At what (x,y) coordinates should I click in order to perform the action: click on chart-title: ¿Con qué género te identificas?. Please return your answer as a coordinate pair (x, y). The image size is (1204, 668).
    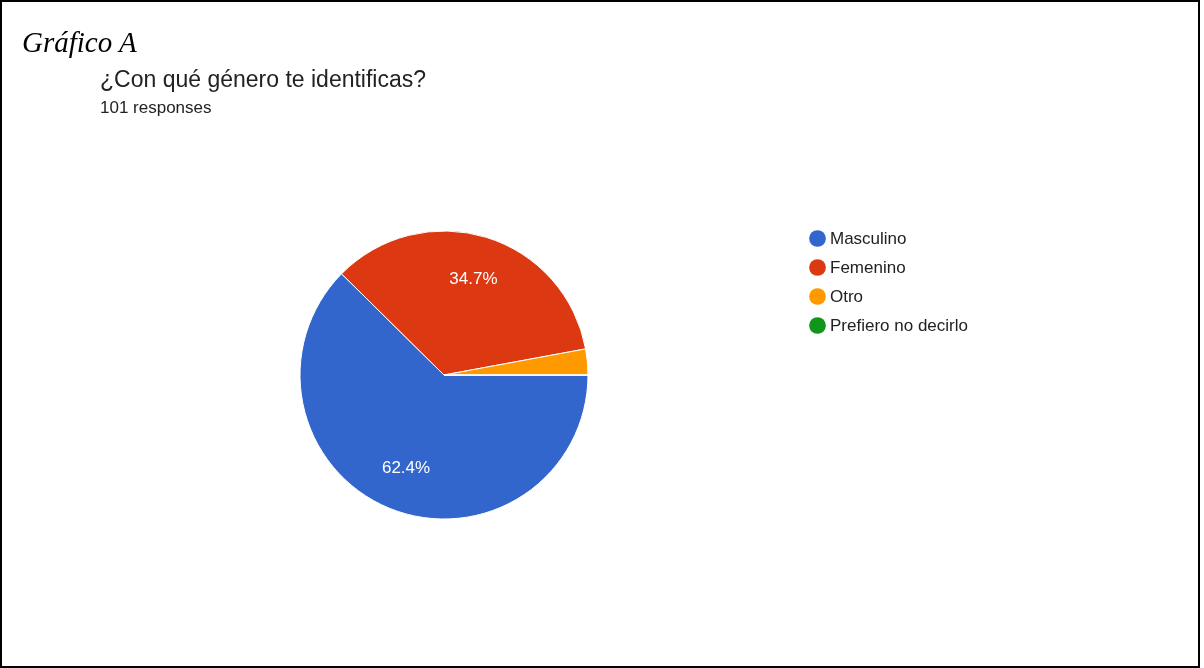
    Looking at the image, I should click on (263, 79).